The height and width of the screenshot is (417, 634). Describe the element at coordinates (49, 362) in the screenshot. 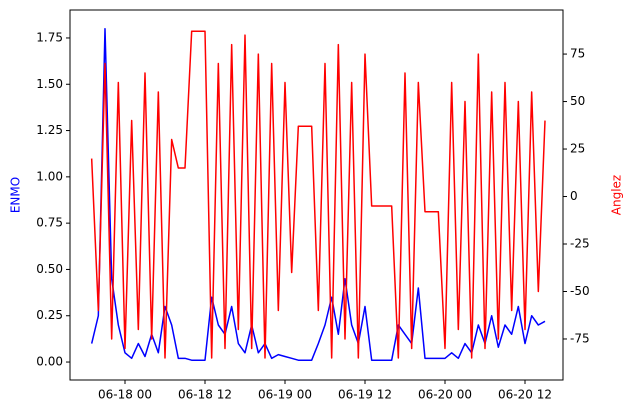

I see `y-tick-label: 0.00` at that location.